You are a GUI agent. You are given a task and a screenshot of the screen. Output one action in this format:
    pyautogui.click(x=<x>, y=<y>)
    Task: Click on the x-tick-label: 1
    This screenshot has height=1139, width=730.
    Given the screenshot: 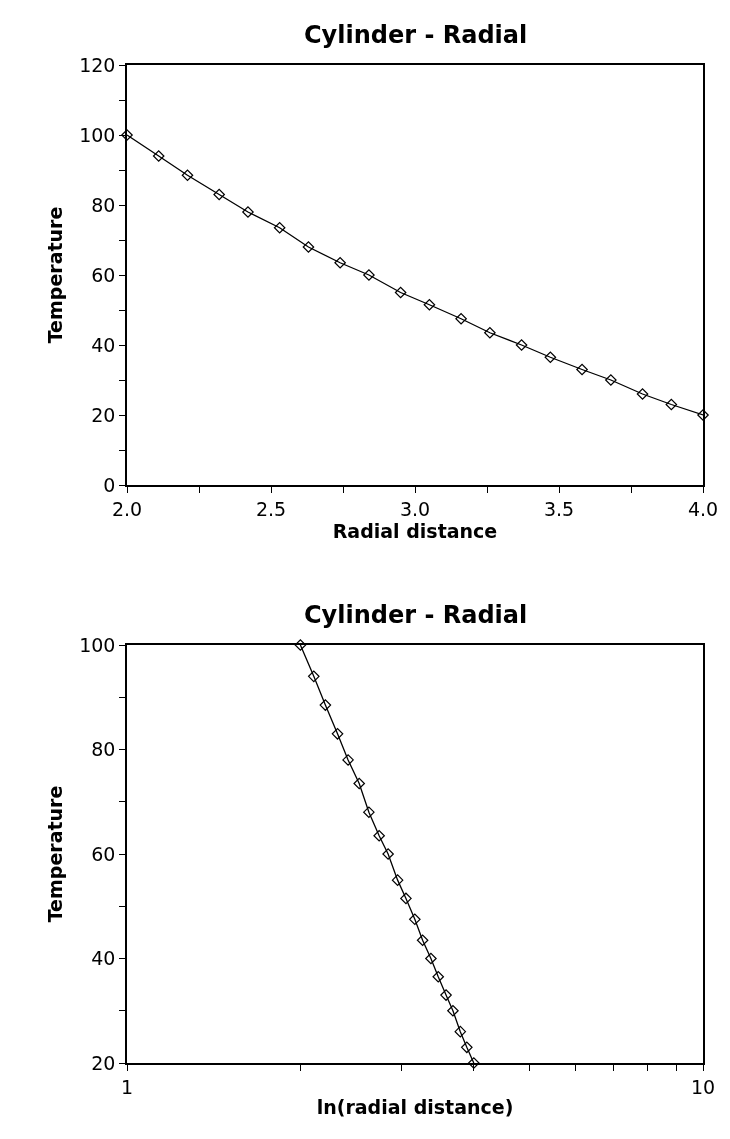 What is the action you would take?
    pyautogui.click(x=127, y=1086)
    